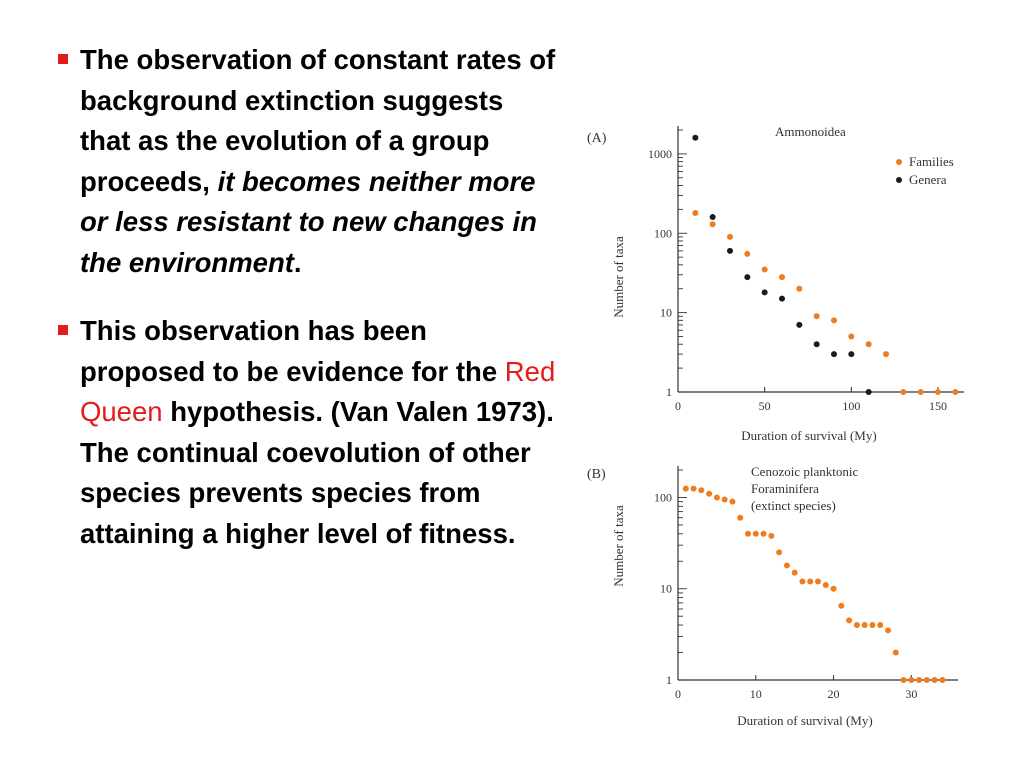  Describe the element at coordinates (318, 391) in the screenshot. I see `text-run: Red Queen` at that location.